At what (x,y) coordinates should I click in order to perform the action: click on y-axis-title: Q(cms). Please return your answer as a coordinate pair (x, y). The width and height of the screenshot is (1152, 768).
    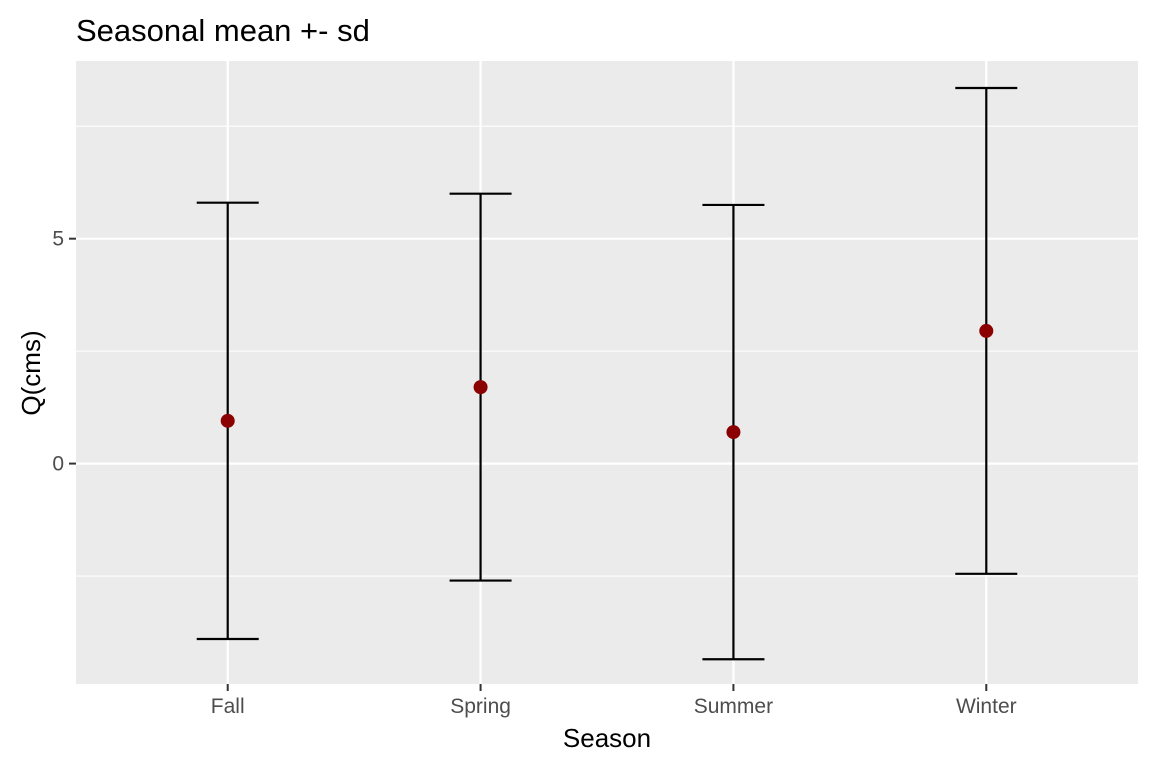
    Looking at the image, I should click on (31, 372).